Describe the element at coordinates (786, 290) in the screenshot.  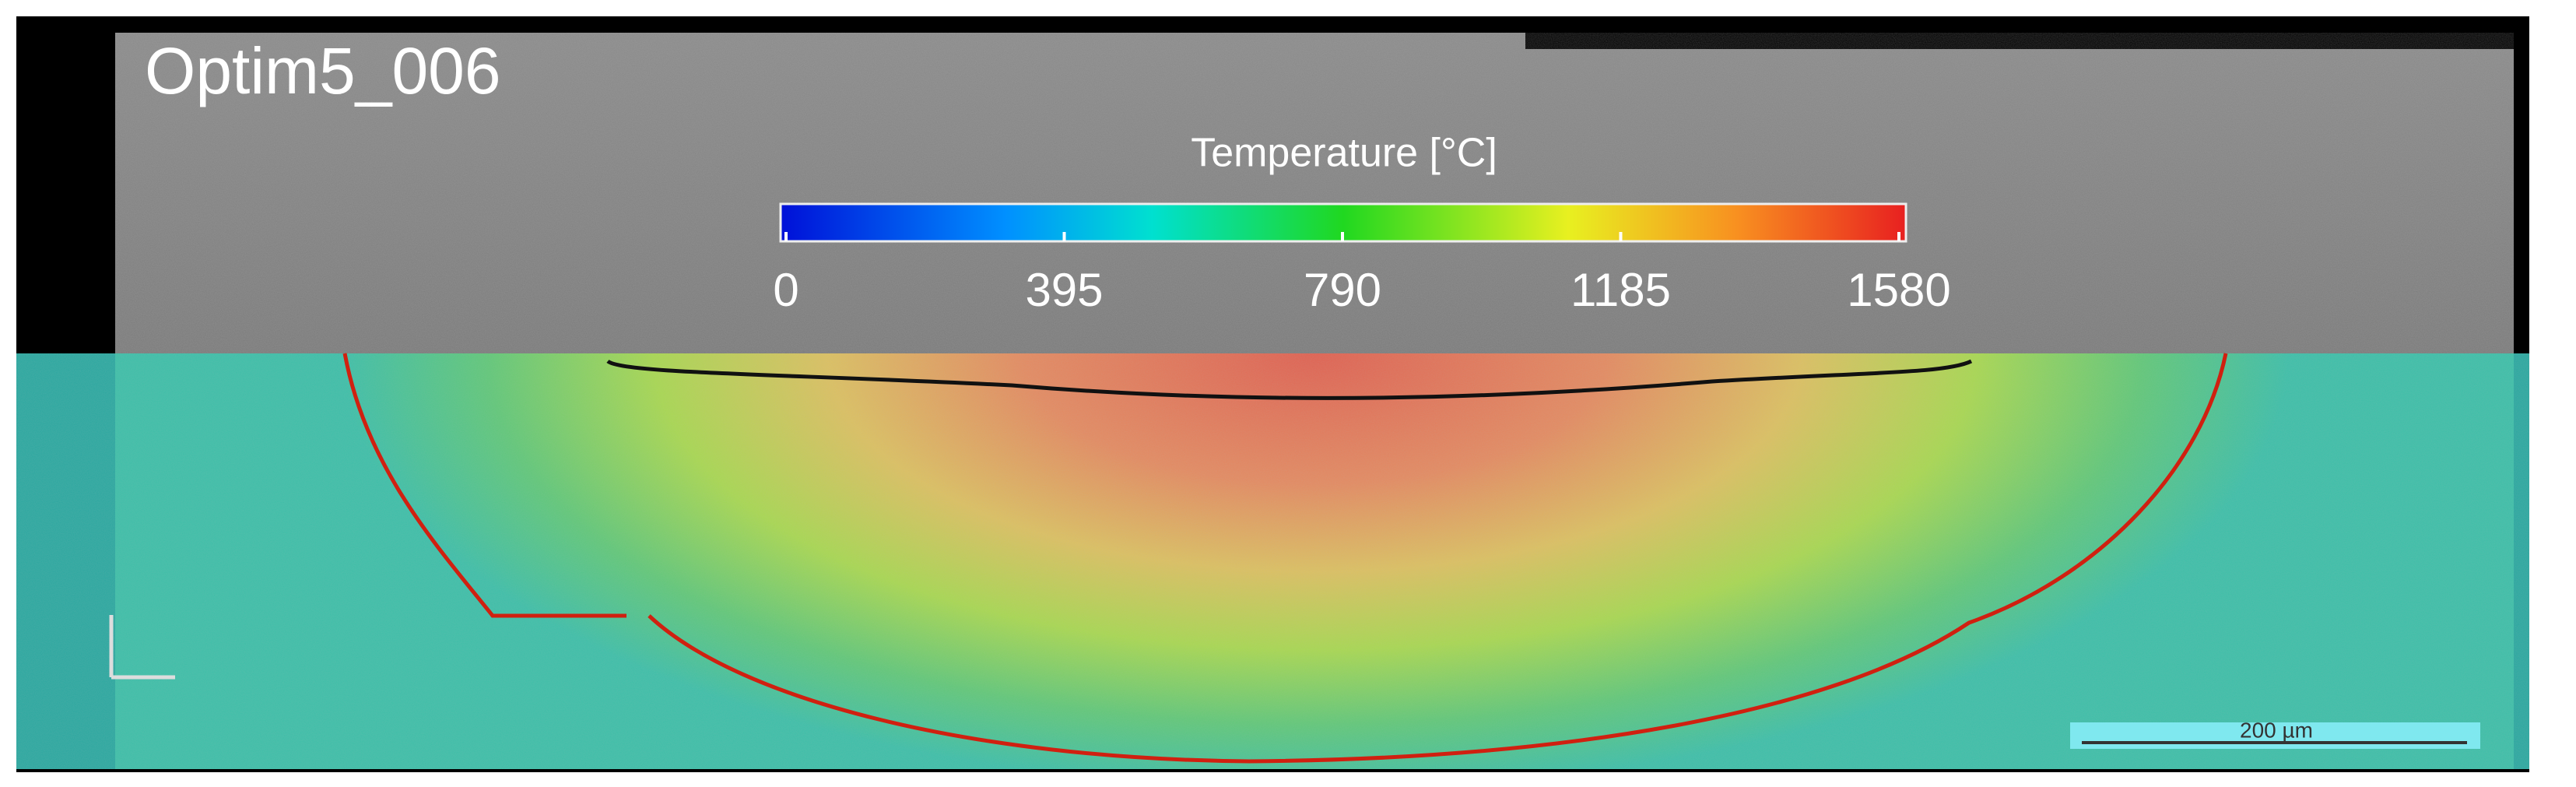
I see `colorbar-tick-label: 0` at that location.